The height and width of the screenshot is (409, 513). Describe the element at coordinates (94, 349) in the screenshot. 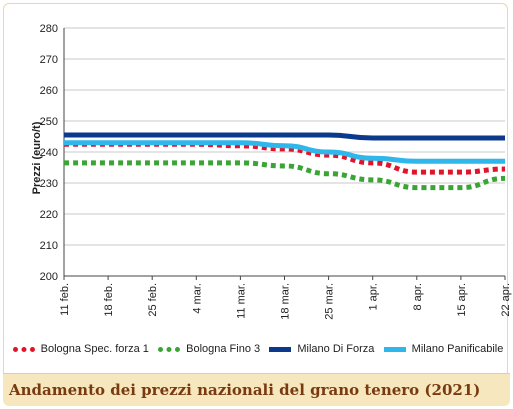

I see `legend-label: Bologna Spec. forza 1` at that location.